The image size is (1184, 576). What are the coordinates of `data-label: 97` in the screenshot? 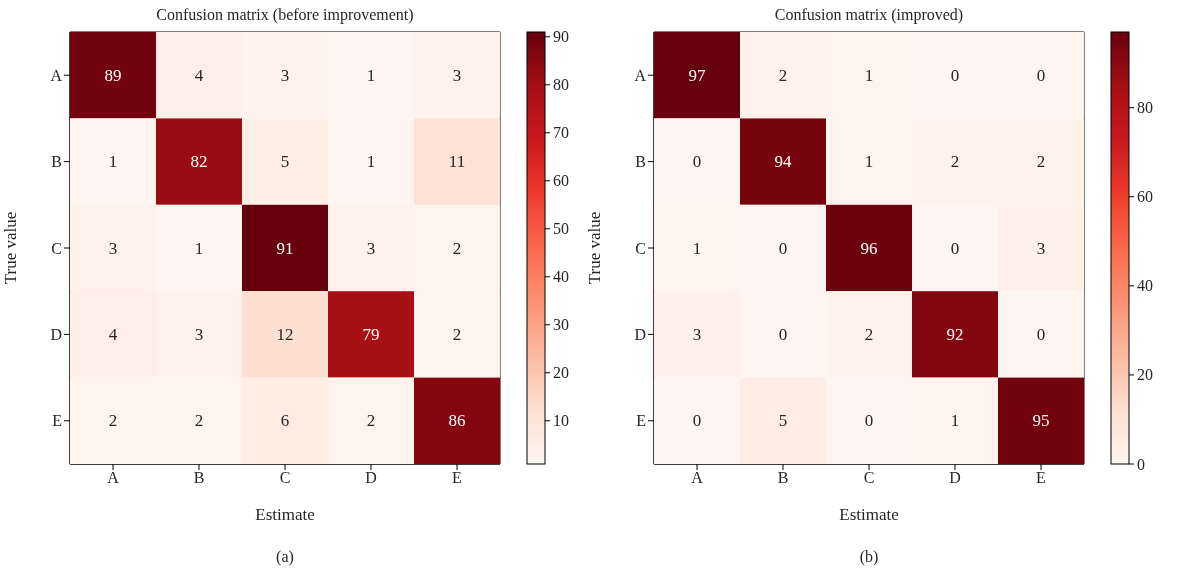 It's located at (697, 75).